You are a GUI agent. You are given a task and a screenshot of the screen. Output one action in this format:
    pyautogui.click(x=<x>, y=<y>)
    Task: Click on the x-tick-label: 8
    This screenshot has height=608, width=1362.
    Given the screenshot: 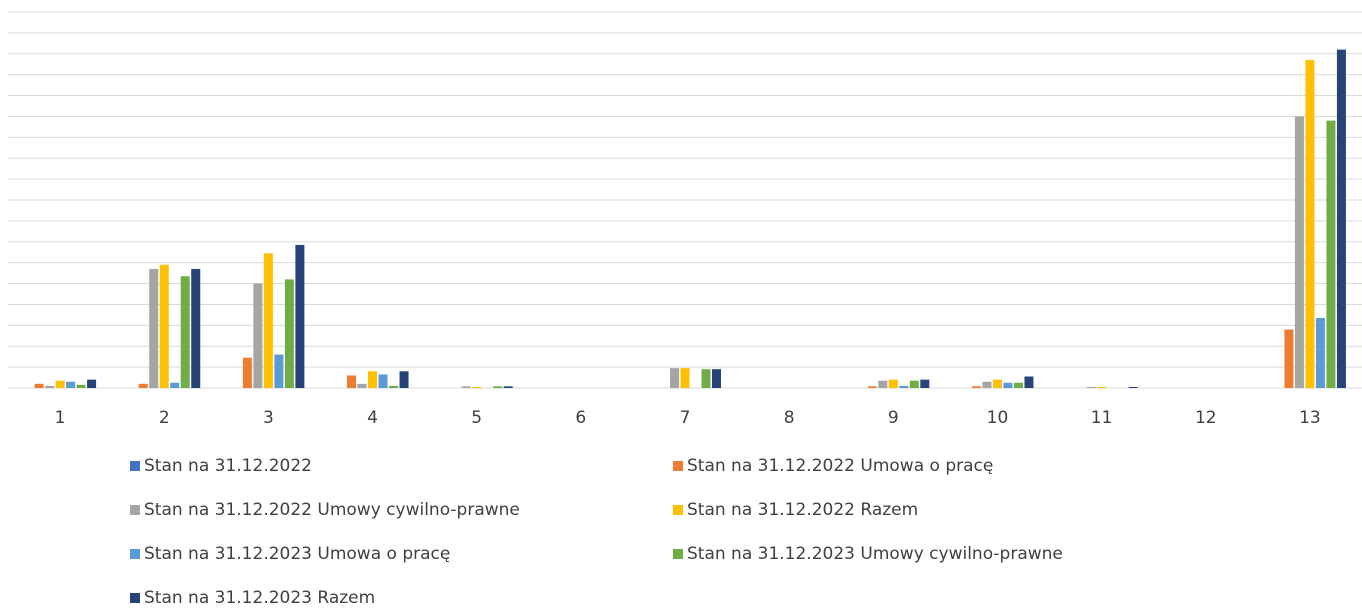 What is the action you would take?
    pyautogui.click(x=789, y=418)
    